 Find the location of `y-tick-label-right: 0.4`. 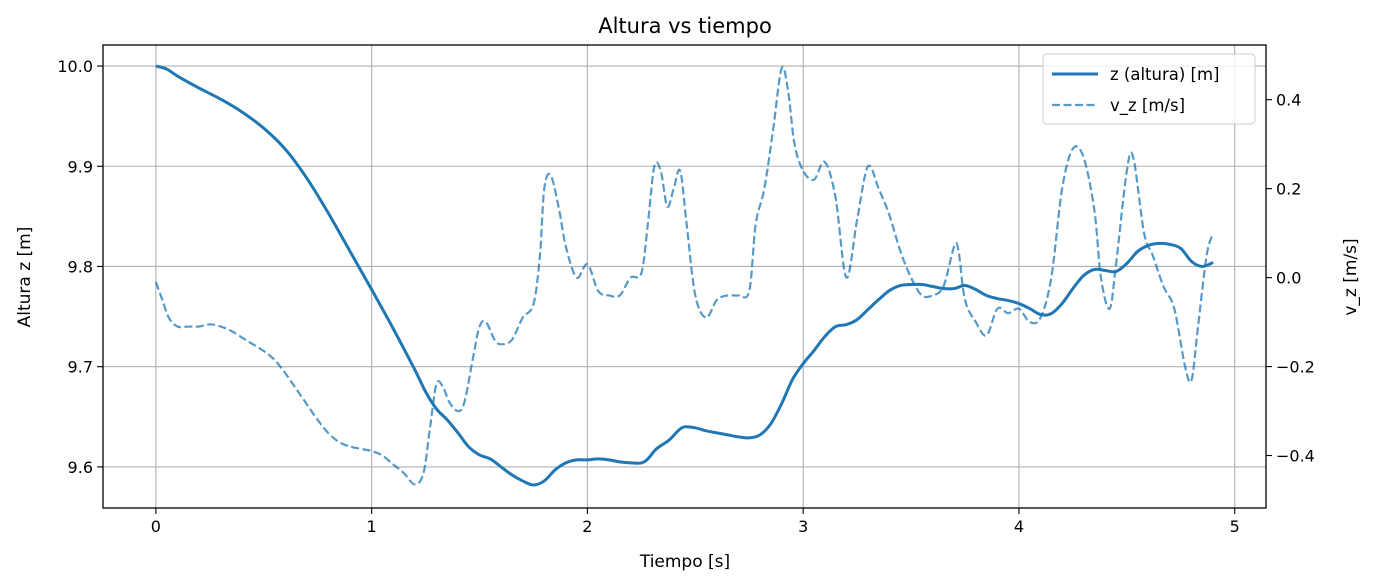

y-tick-label-right: 0.4 is located at coordinates (1288, 100).